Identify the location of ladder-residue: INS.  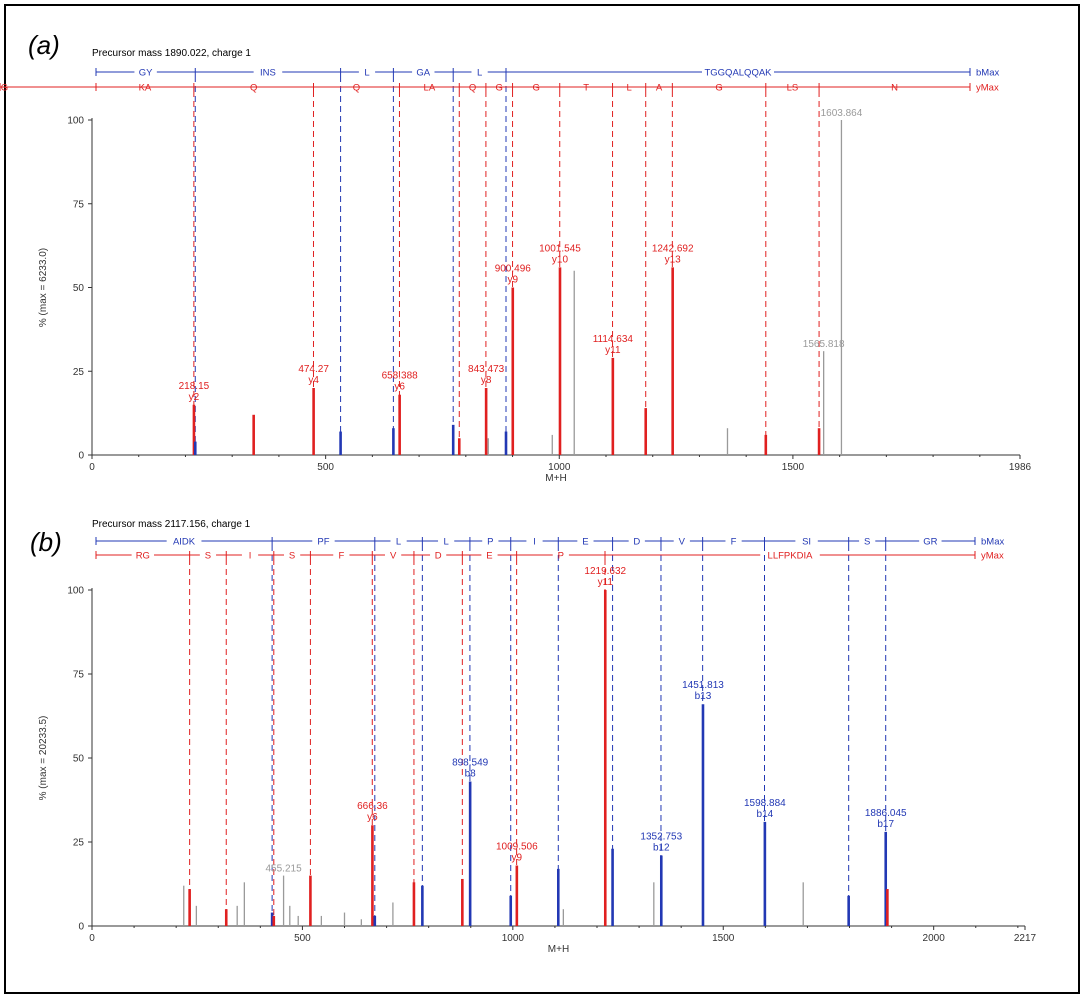
(268, 73).